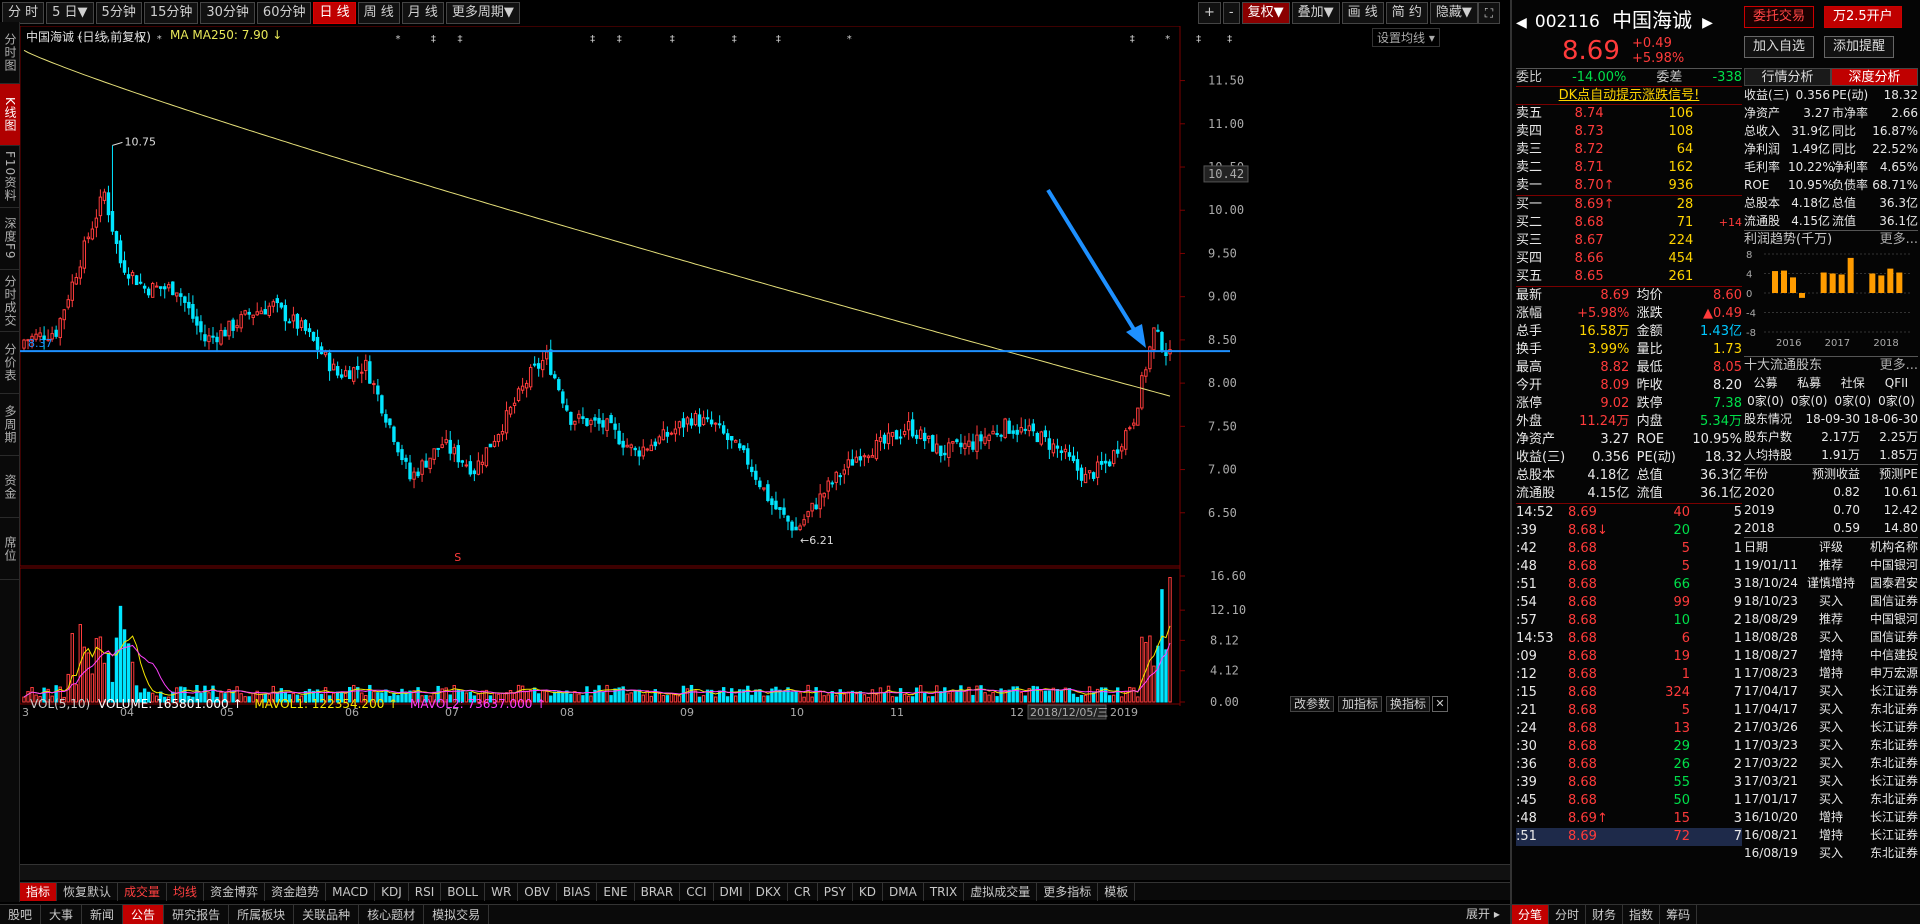  Describe the element at coordinates (1605, 914) in the screenshot. I see `right-bottom-tab: 财务` at that location.